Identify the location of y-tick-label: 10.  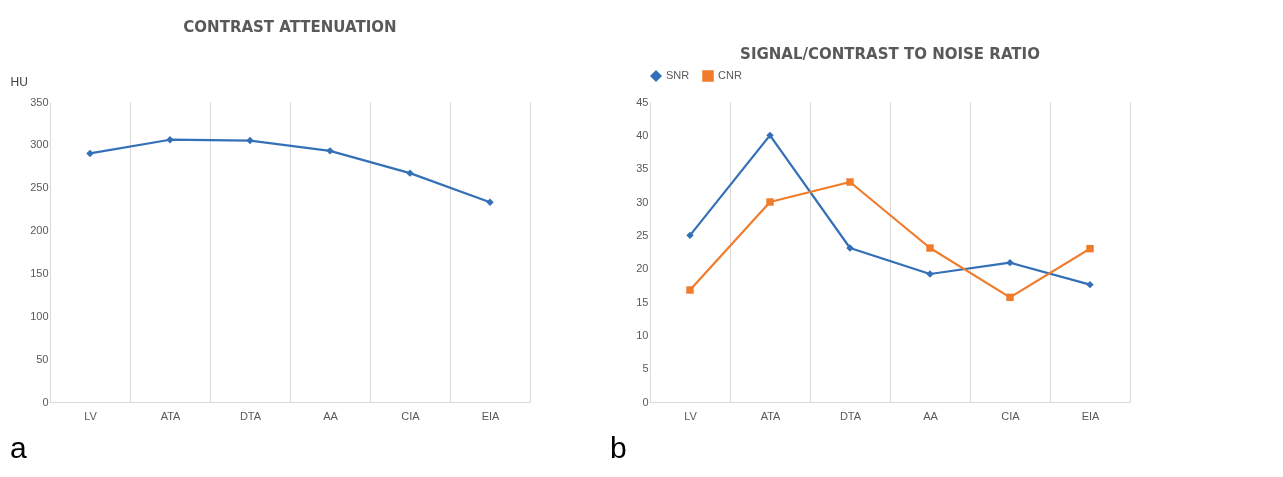
(642, 334).